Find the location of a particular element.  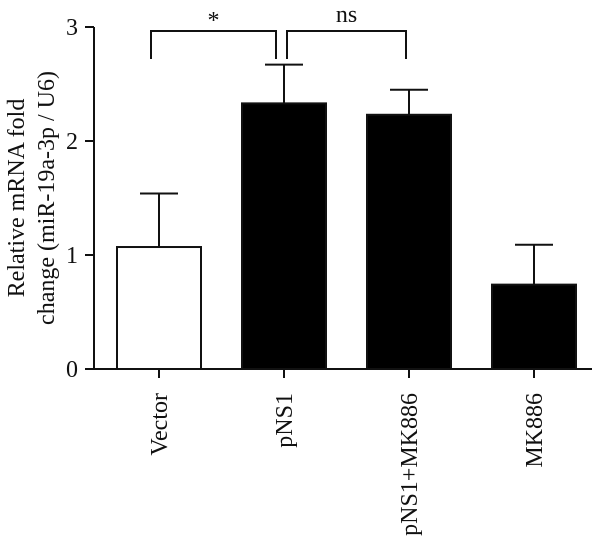

significance-brackets: * ns is located at coordinates (278, 30).